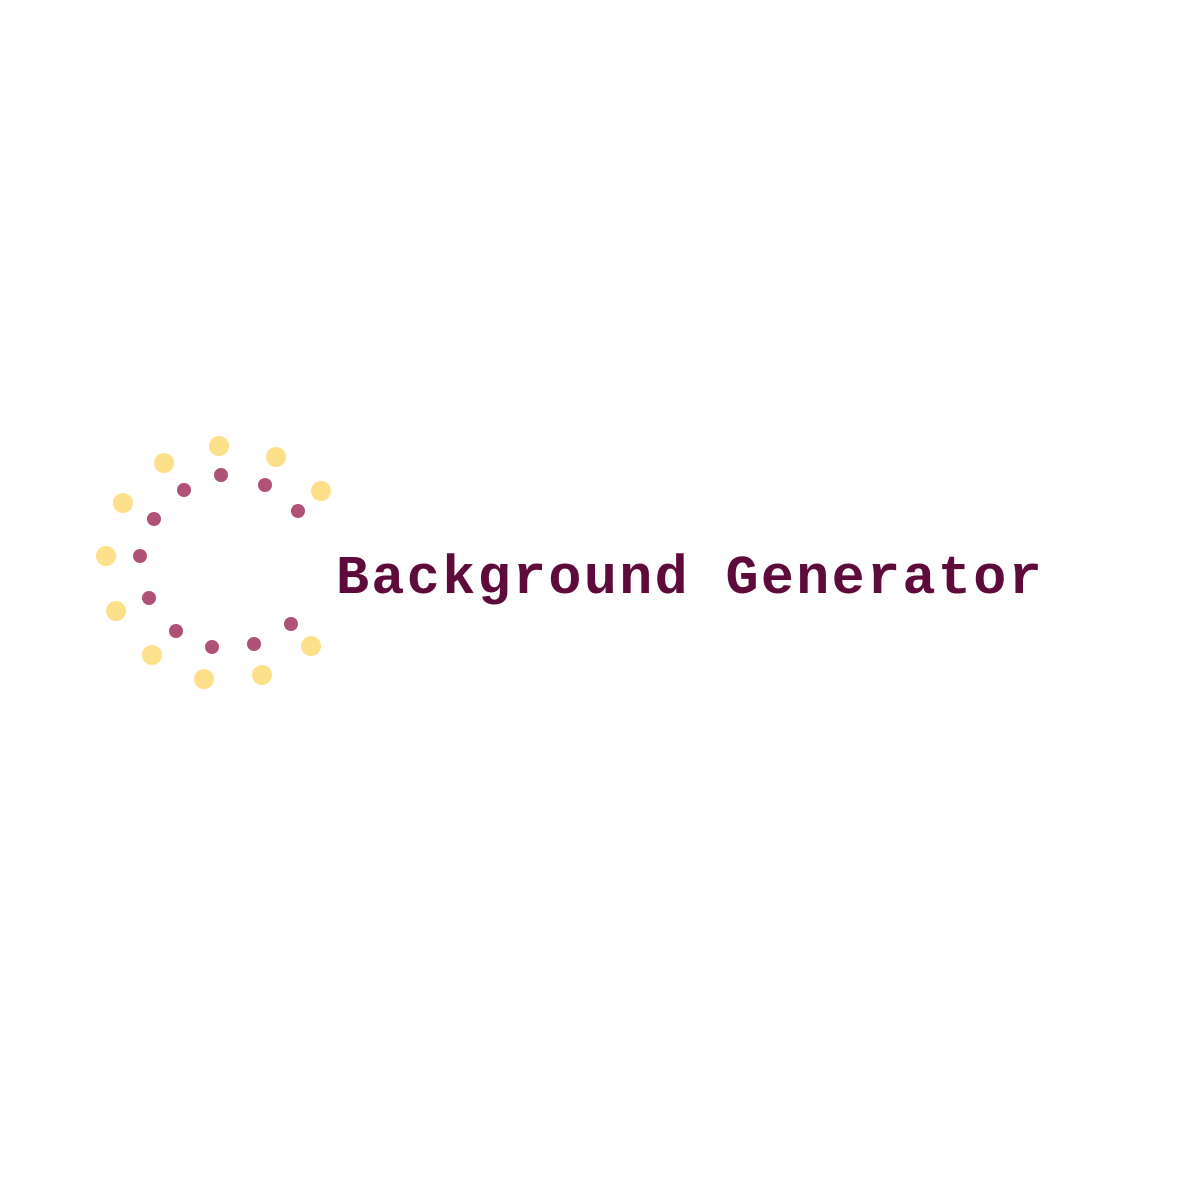 The image size is (1200, 1200). What do you see at coordinates (690, 578) in the screenshot?
I see `brand-name: Background Generator` at bounding box center [690, 578].